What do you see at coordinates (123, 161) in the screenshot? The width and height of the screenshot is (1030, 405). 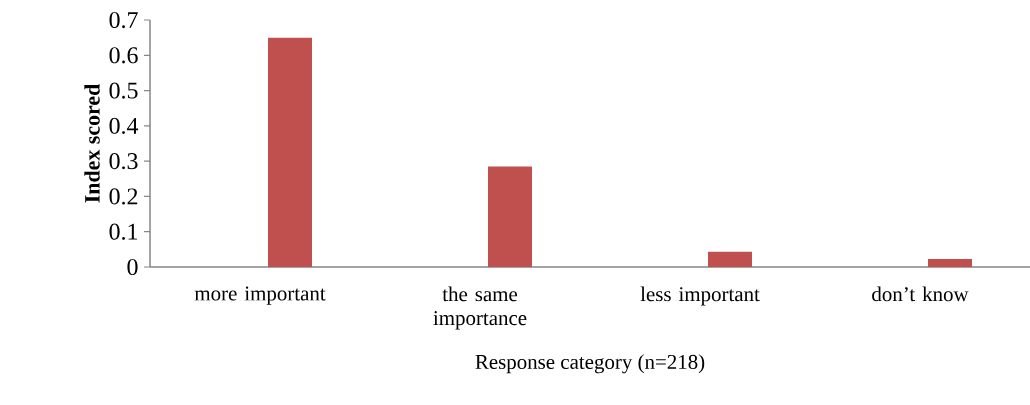 I see `y-tick-label: 0.3` at bounding box center [123, 161].